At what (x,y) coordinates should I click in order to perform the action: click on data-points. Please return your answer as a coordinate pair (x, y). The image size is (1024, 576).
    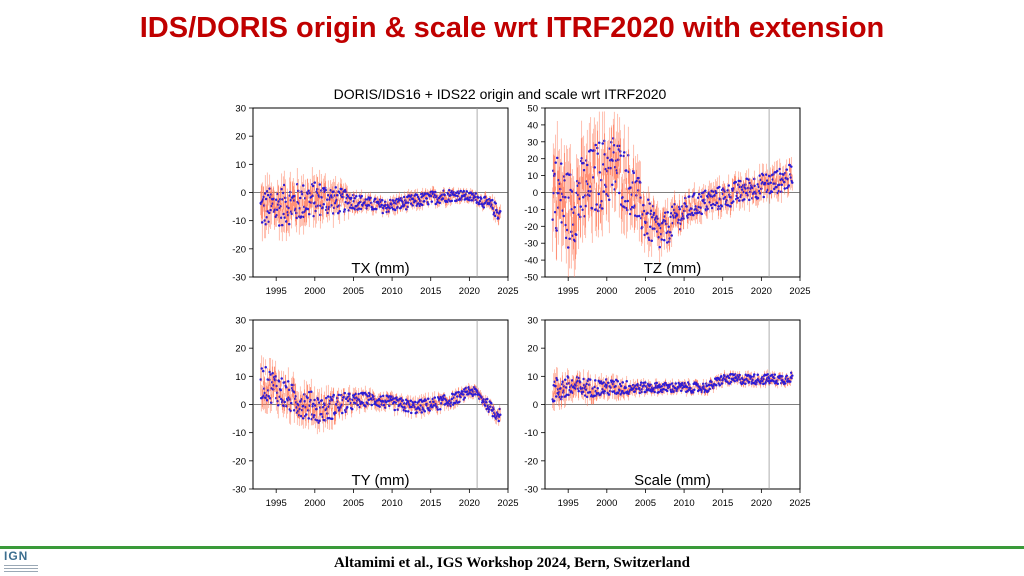
    Looking at the image, I should click on (672, 389).